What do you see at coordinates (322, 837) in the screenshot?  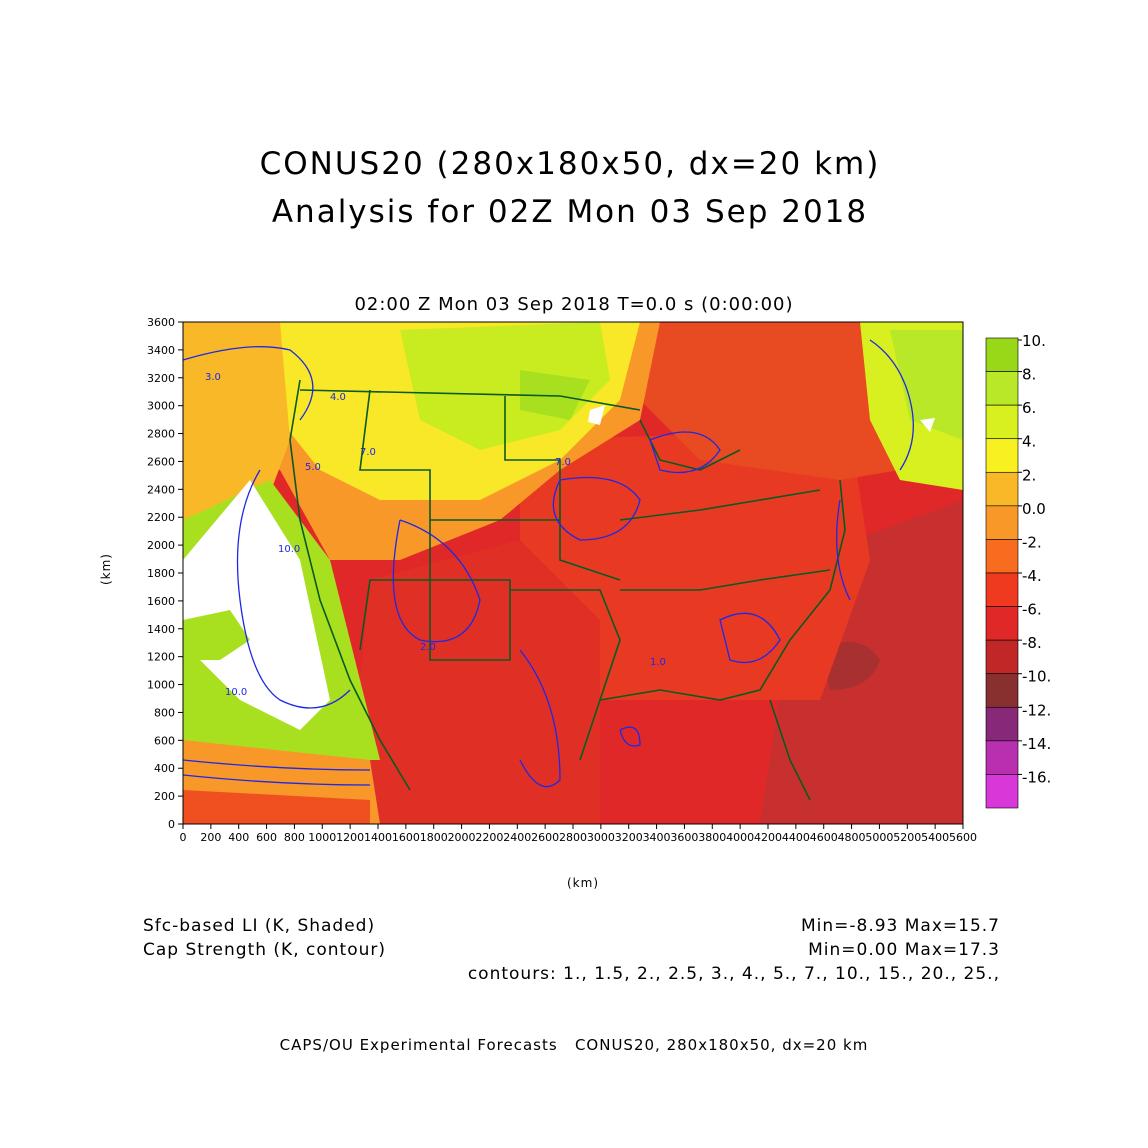 I see `x-tick-label: 1000` at bounding box center [322, 837].